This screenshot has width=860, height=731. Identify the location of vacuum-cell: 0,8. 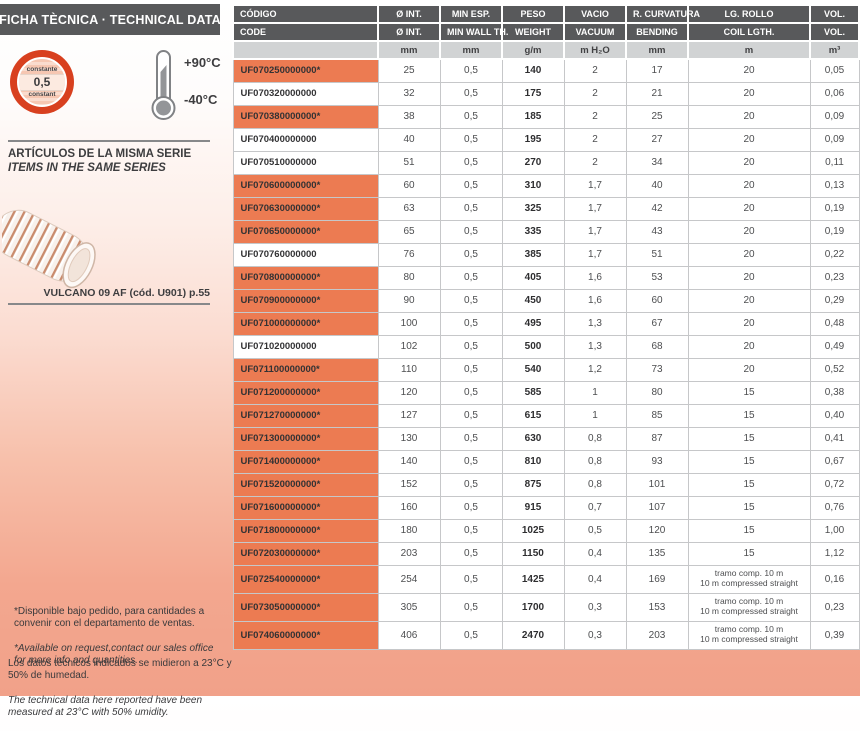
(595, 484).